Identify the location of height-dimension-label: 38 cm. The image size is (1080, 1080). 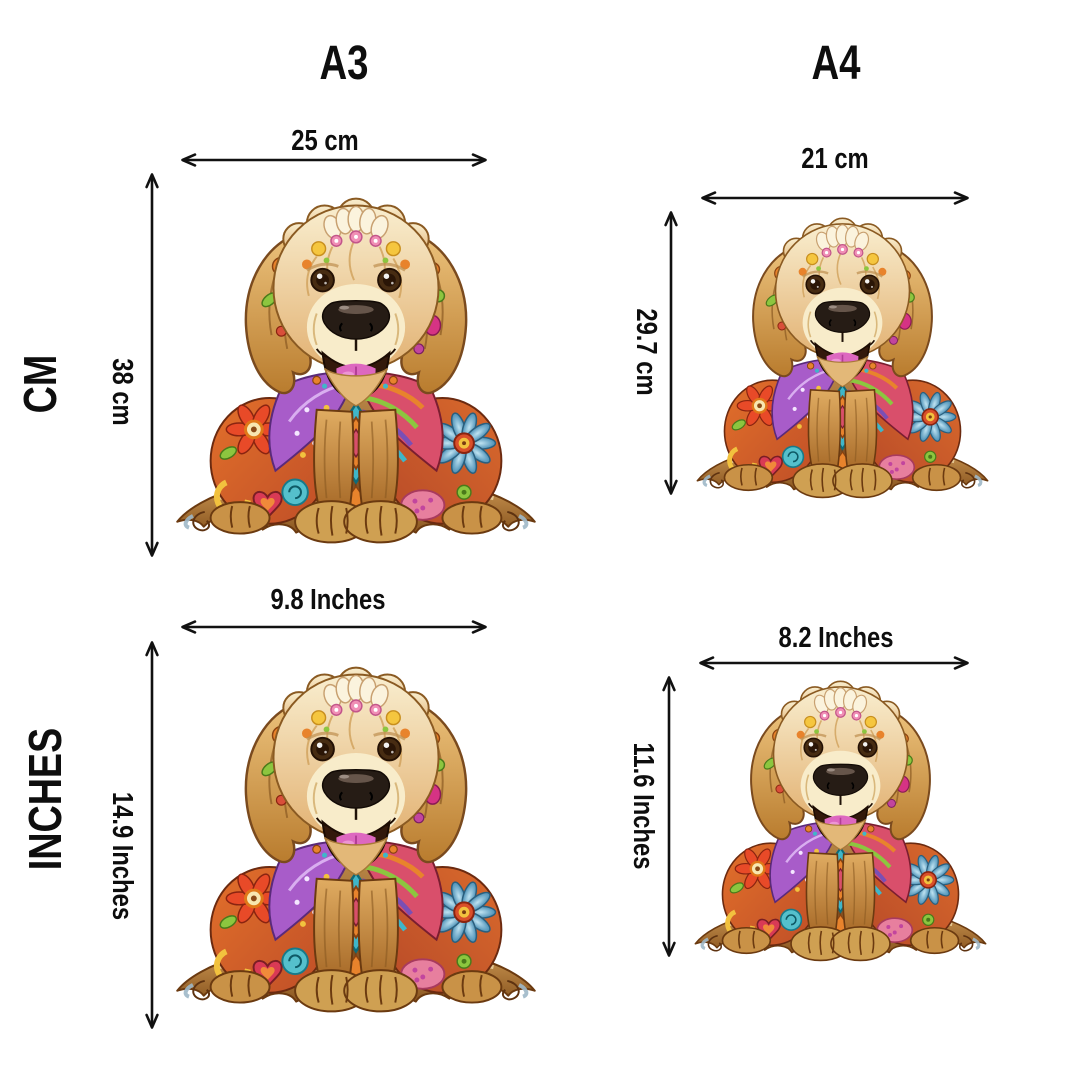
(122, 392).